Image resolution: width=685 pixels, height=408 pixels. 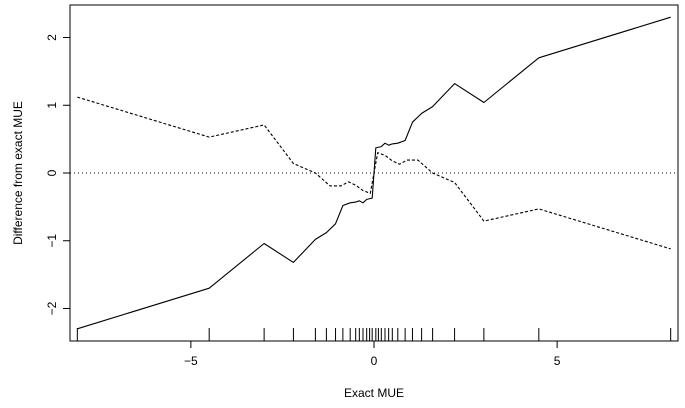 What do you see at coordinates (557, 361) in the screenshot?
I see `x-tick-label: 5` at bounding box center [557, 361].